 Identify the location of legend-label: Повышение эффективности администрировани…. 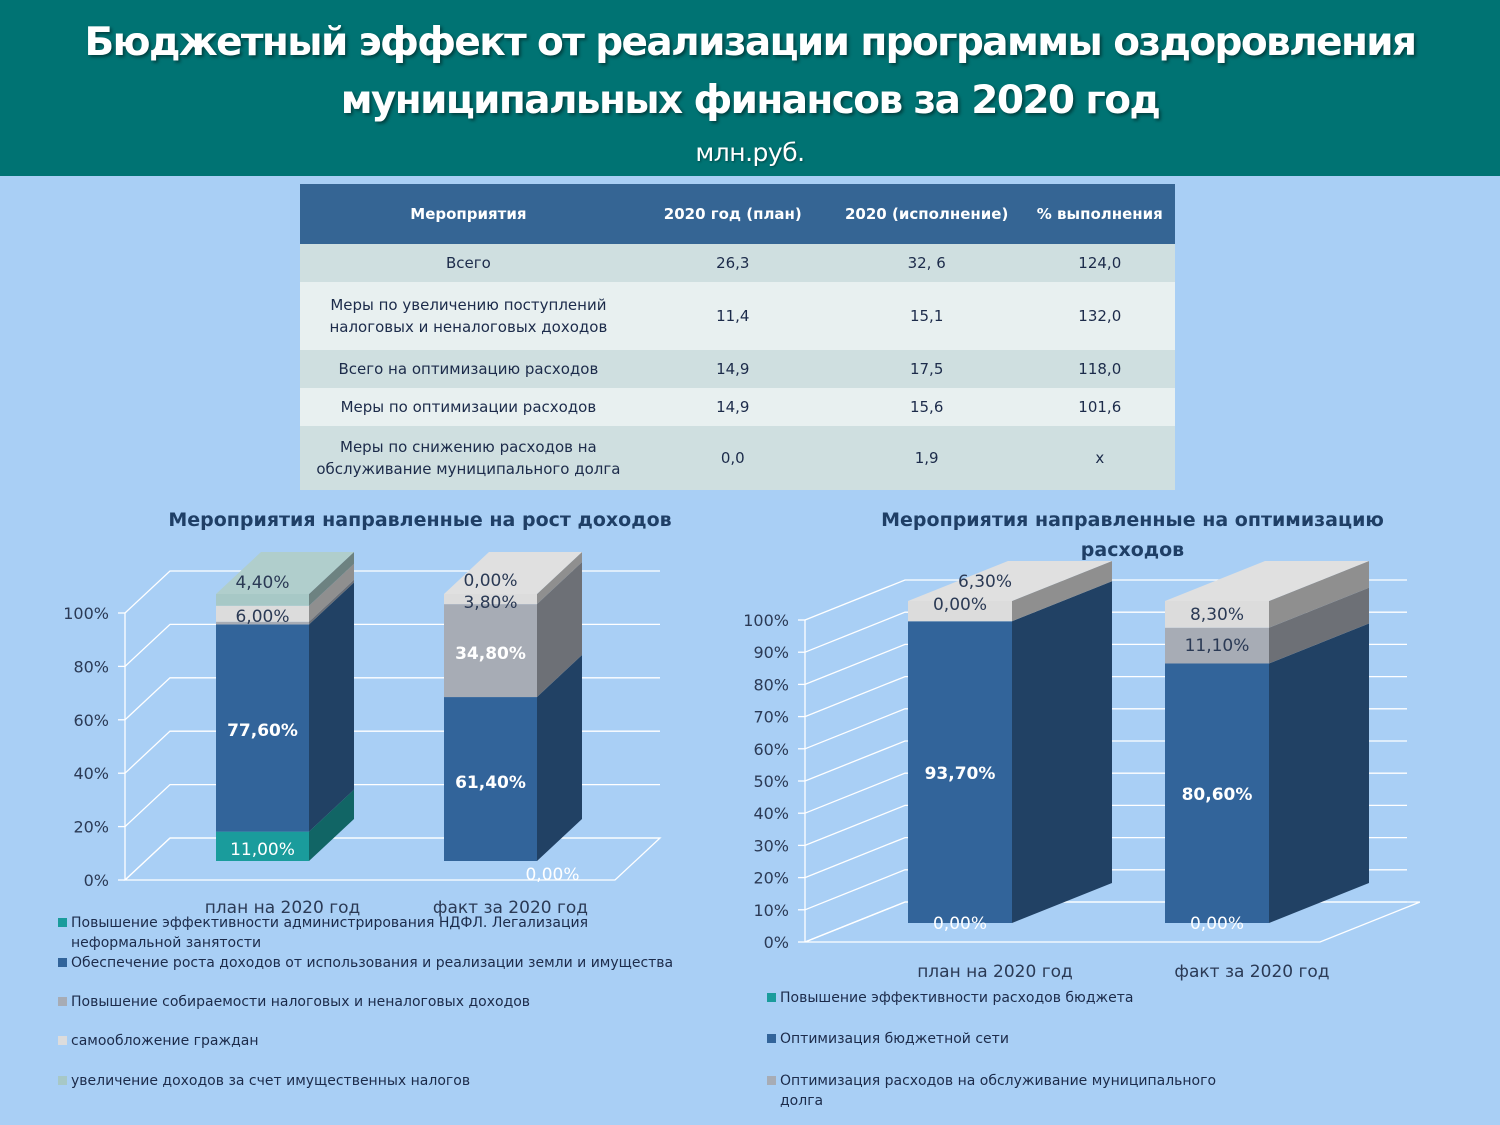
(330, 933).